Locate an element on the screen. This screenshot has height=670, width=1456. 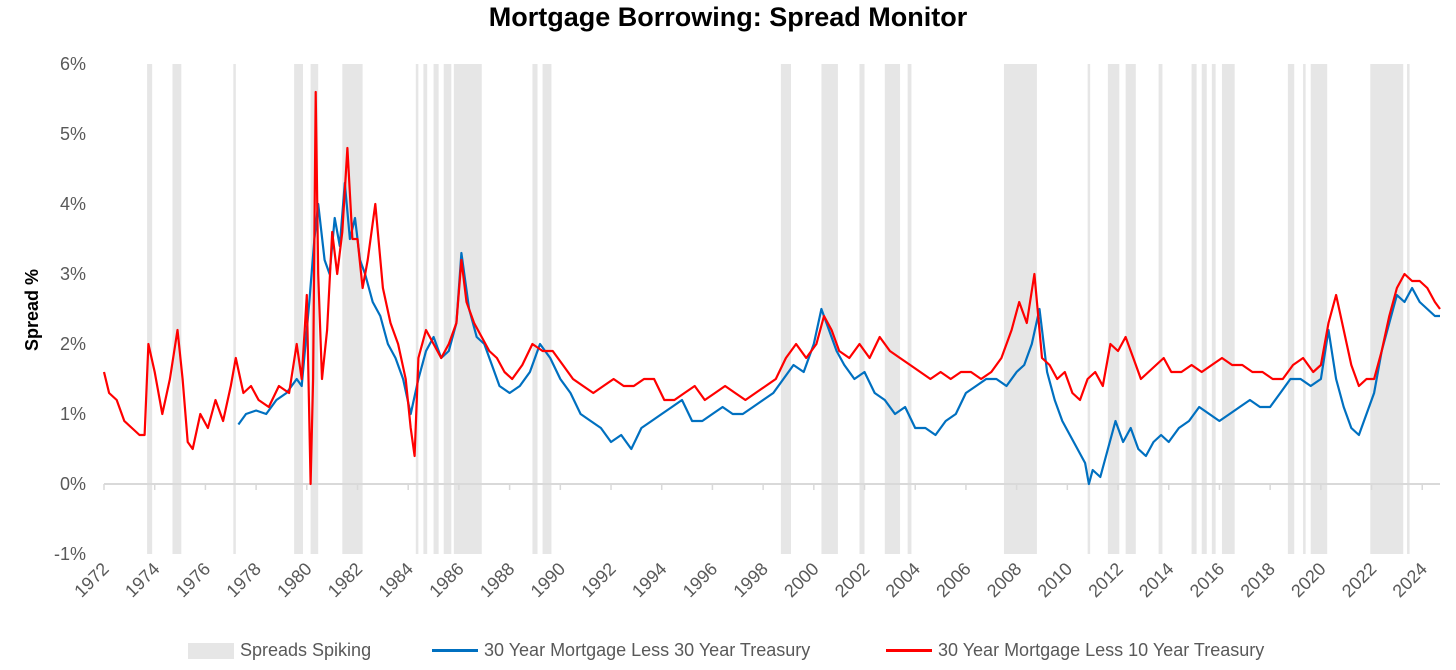
x-tick-label: 1978 is located at coordinates (243, 580).